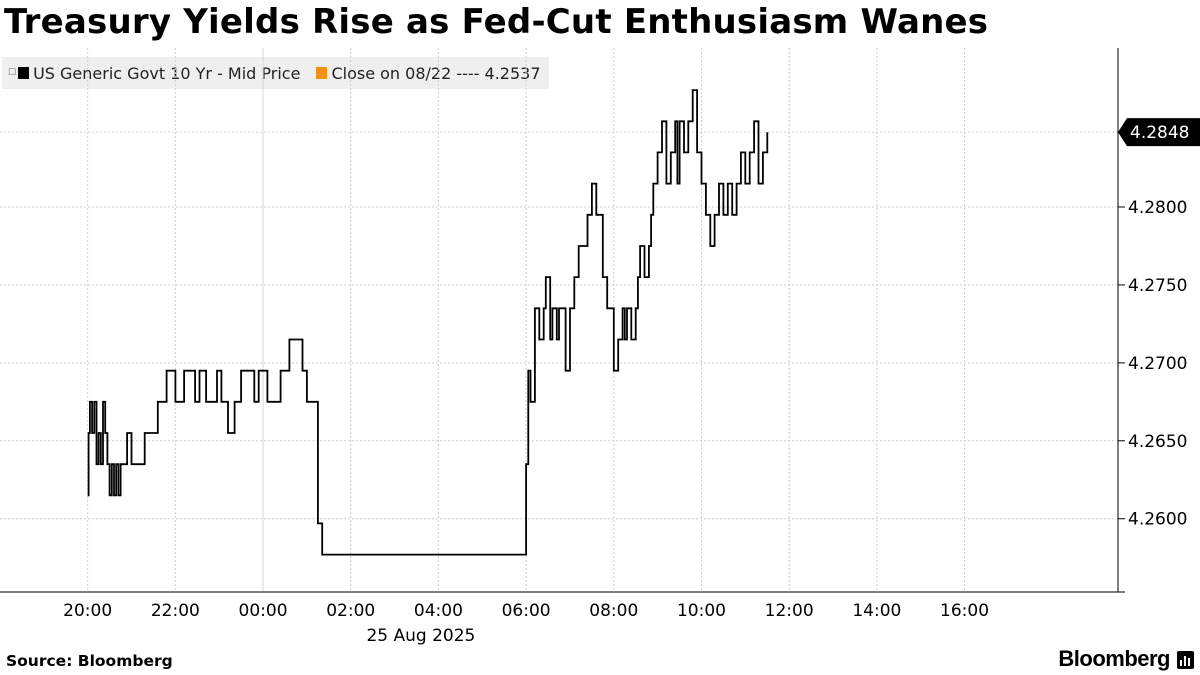  Describe the element at coordinates (420, 636) in the screenshot. I see `x-date-label: 25 Aug 2025` at that location.